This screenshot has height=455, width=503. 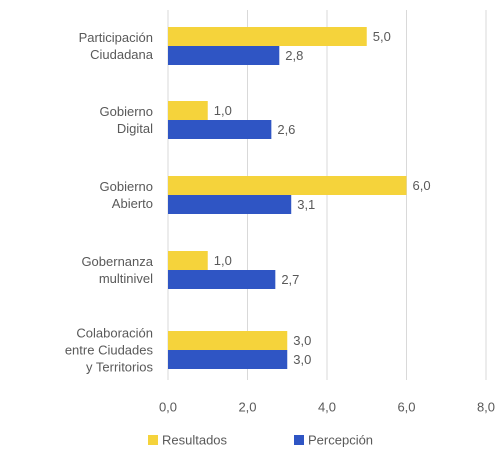 I want to click on category-label-0-line-1: Ciudadana, so click(x=122, y=54).